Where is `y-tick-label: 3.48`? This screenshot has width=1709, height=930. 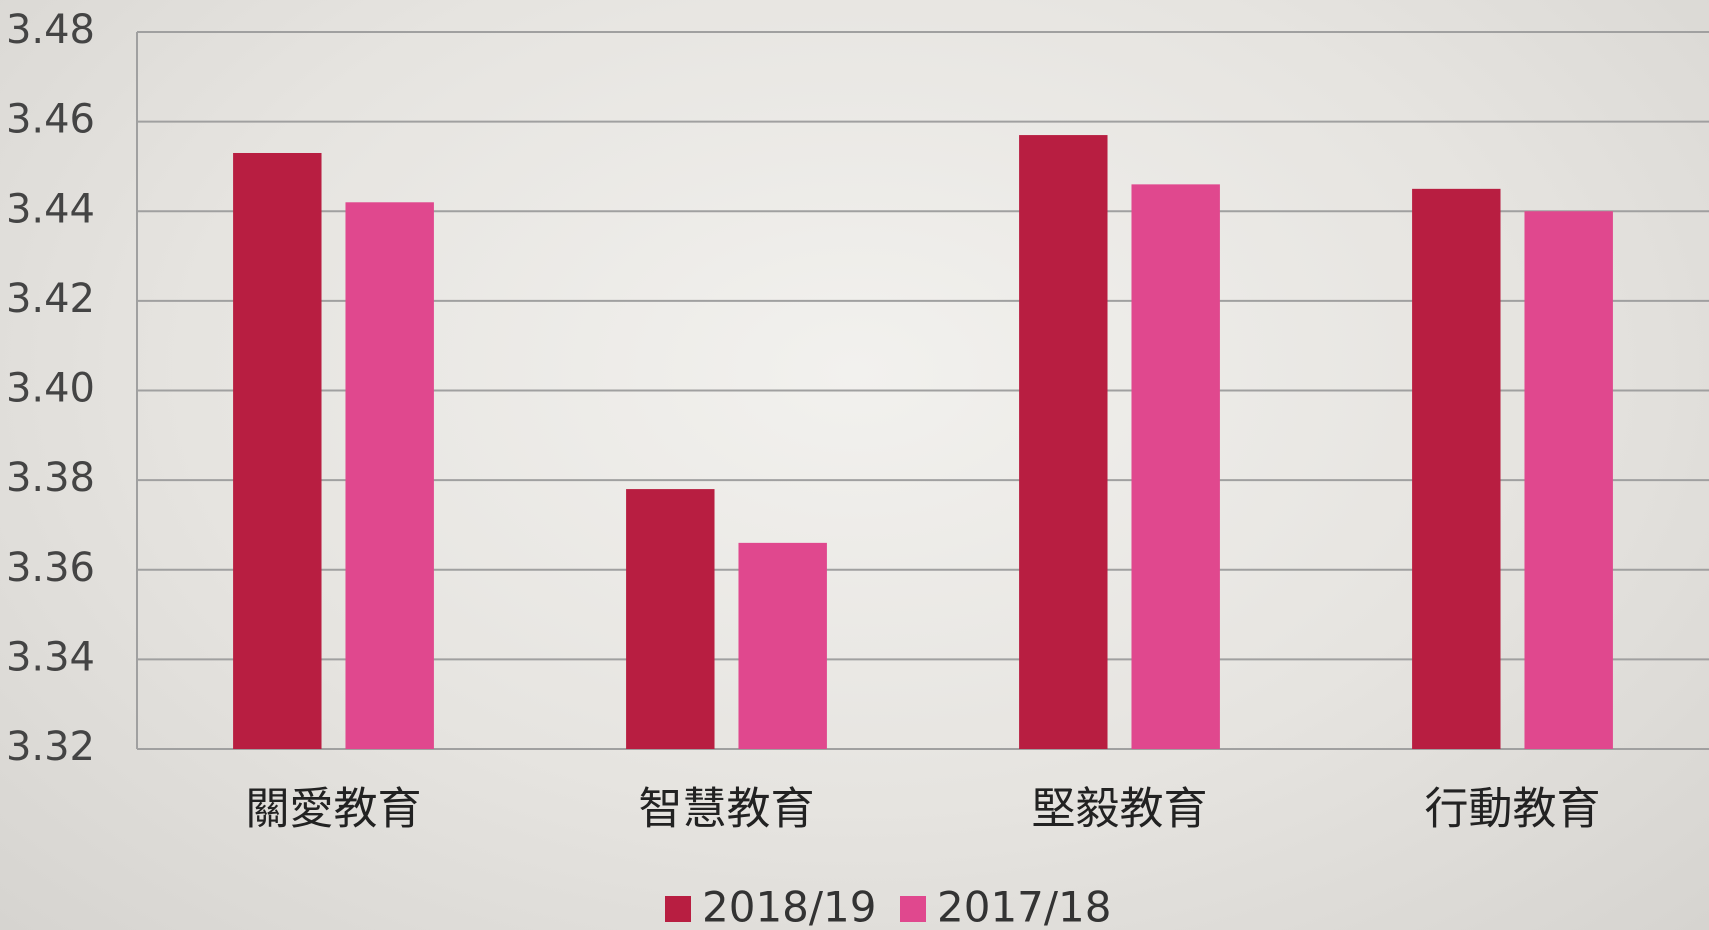
y-tick-label: 3.48 is located at coordinates (50, 30).